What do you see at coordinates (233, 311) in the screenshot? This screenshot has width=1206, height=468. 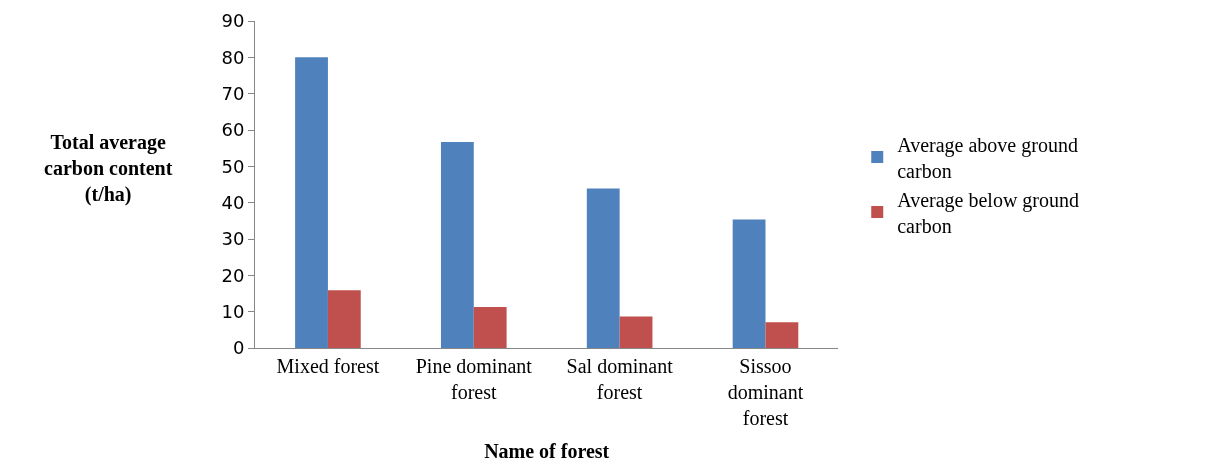 I see `y-tick-label: 10` at bounding box center [233, 311].